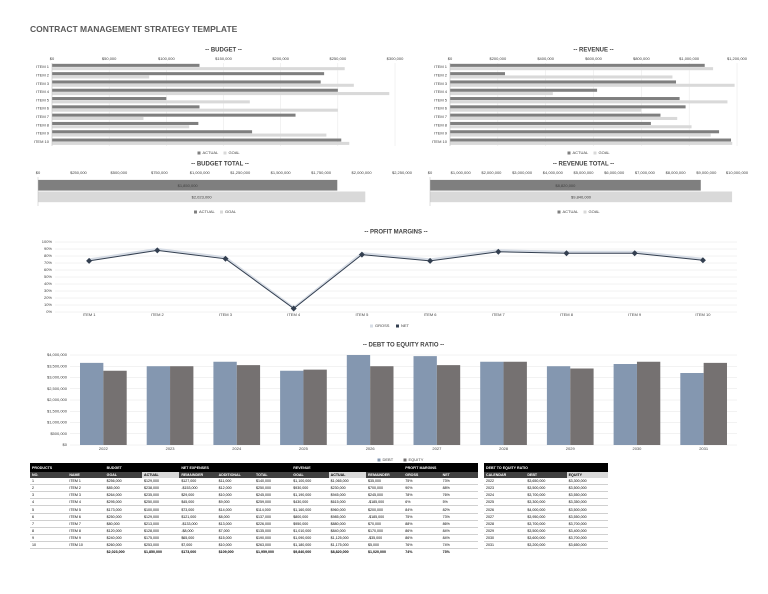 The height and width of the screenshot is (594, 768). What do you see at coordinates (58, 433) in the screenshot?
I see `y-tick-label: $500,000` at bounding box center [58, 433].